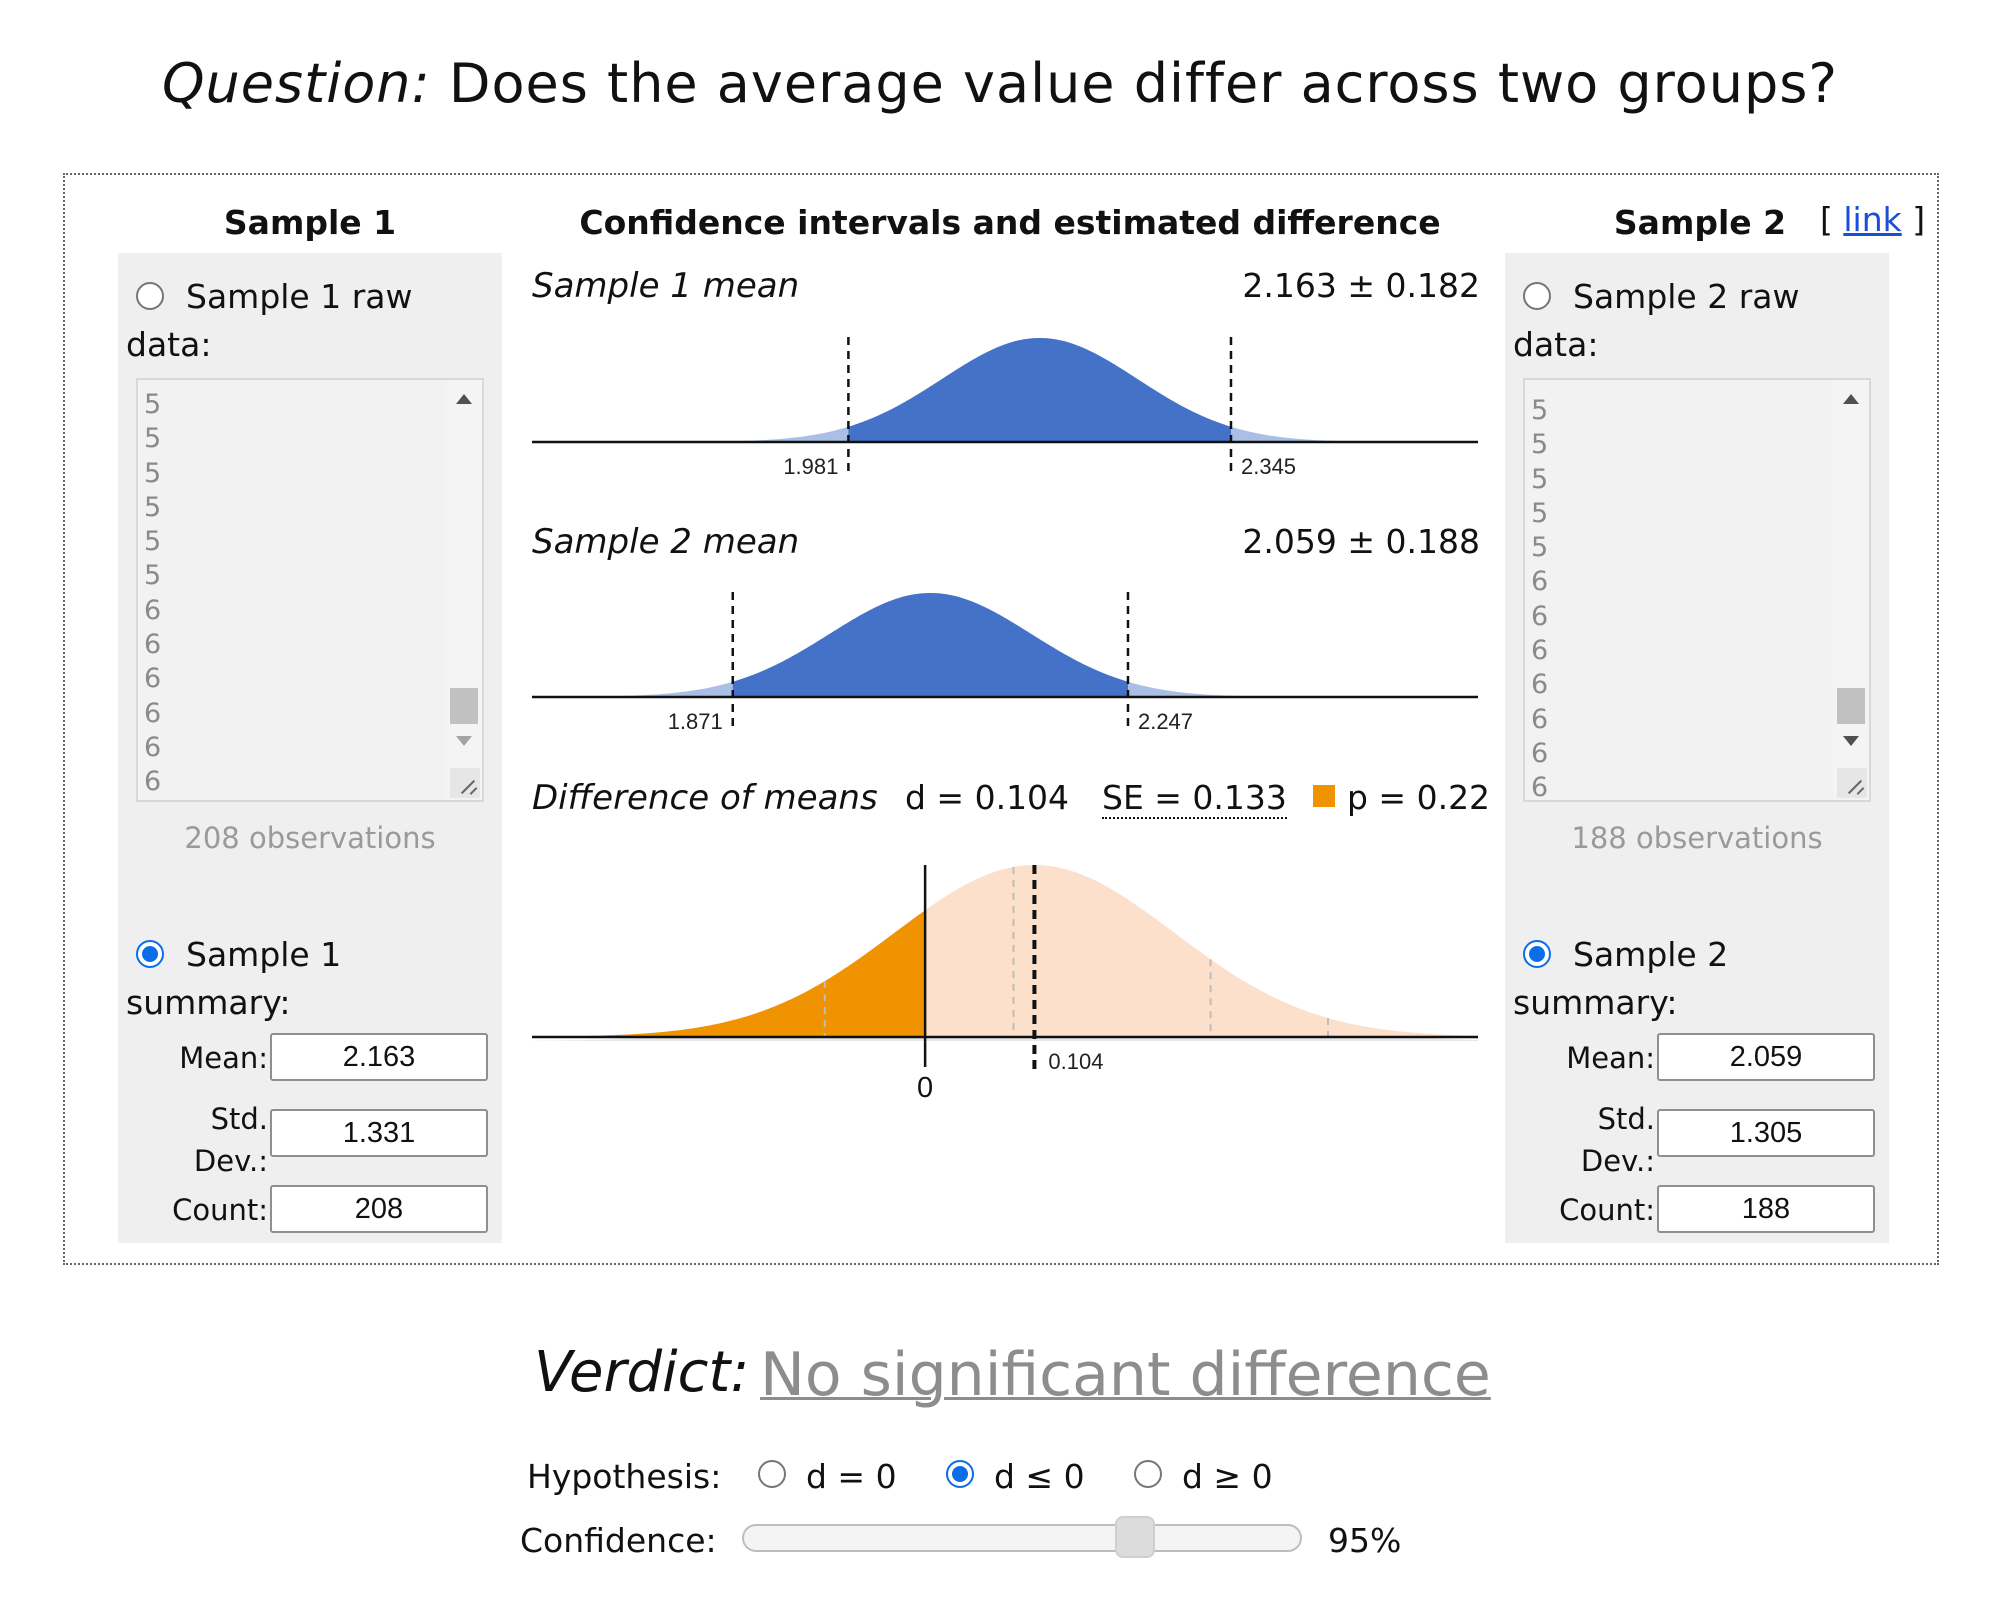  What do you see at coordinates (234, 978) in the screenshot?
I see `sample1-summary-label: Sample 1 summary:` at bounding box center [234, 978].